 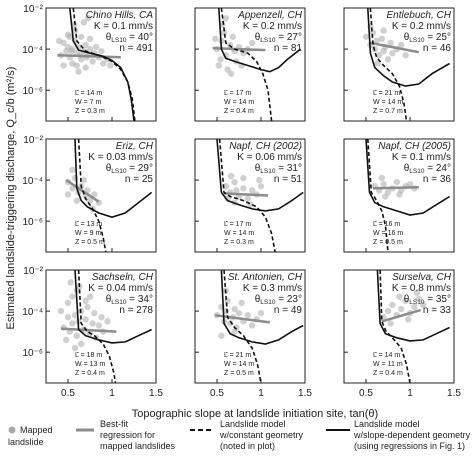 What do you see at coordinates (32, 222) in the screenshot?
I see `y-tick-label: 10⁻⁶` at bounding box center [32, 222].